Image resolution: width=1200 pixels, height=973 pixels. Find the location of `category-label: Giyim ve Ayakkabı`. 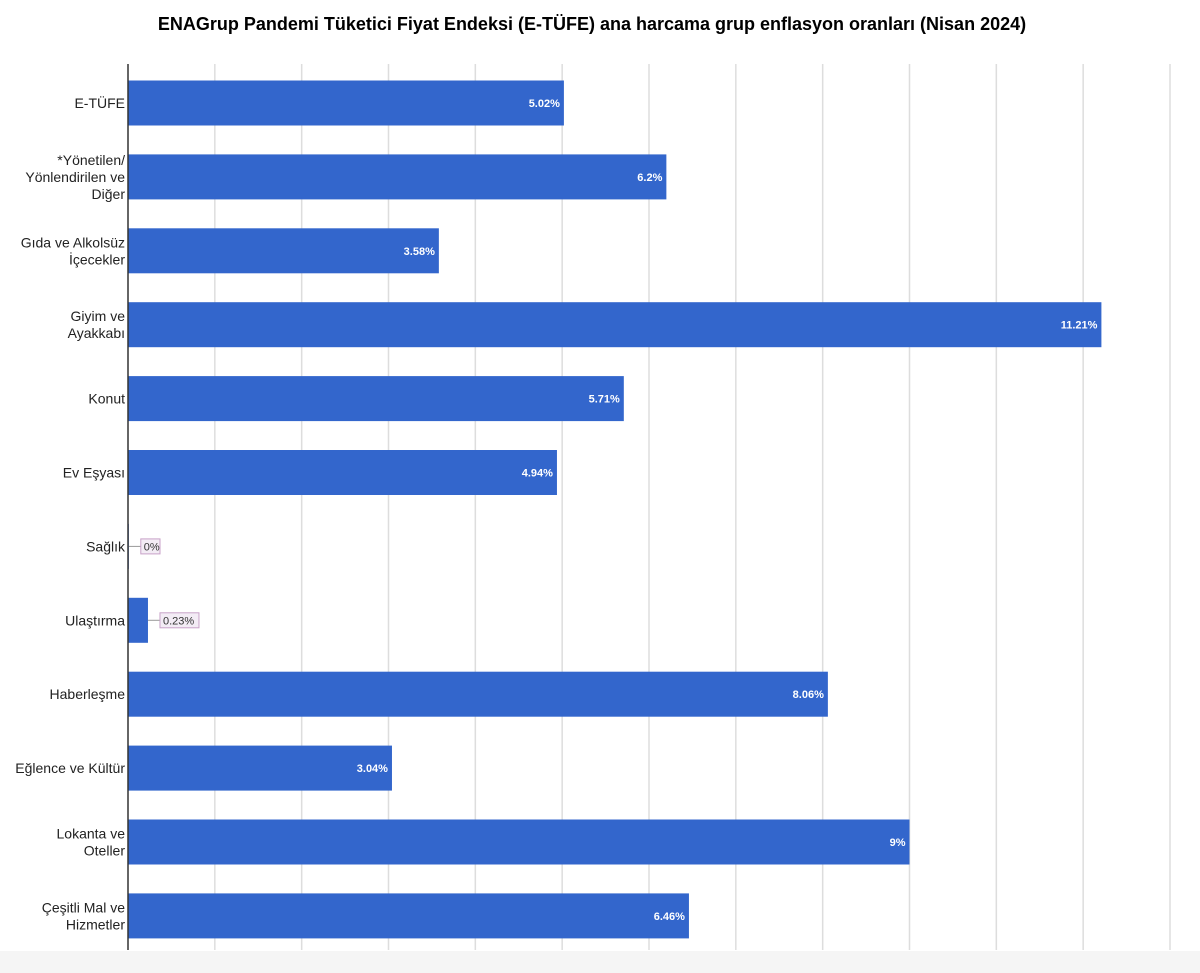

category-label: Giyim ve Ayakkabı is located at coordinates (97, 324).